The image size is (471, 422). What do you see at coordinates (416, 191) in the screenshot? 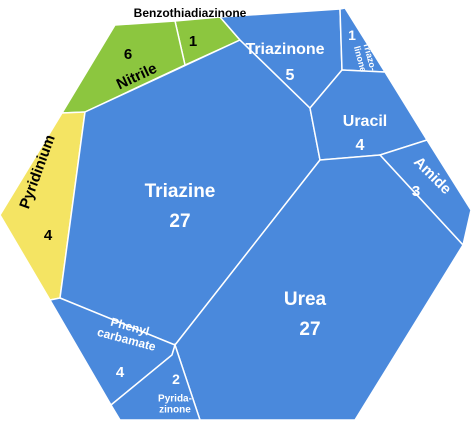
I see `value-label: 3` at bounding box center [416, 191].